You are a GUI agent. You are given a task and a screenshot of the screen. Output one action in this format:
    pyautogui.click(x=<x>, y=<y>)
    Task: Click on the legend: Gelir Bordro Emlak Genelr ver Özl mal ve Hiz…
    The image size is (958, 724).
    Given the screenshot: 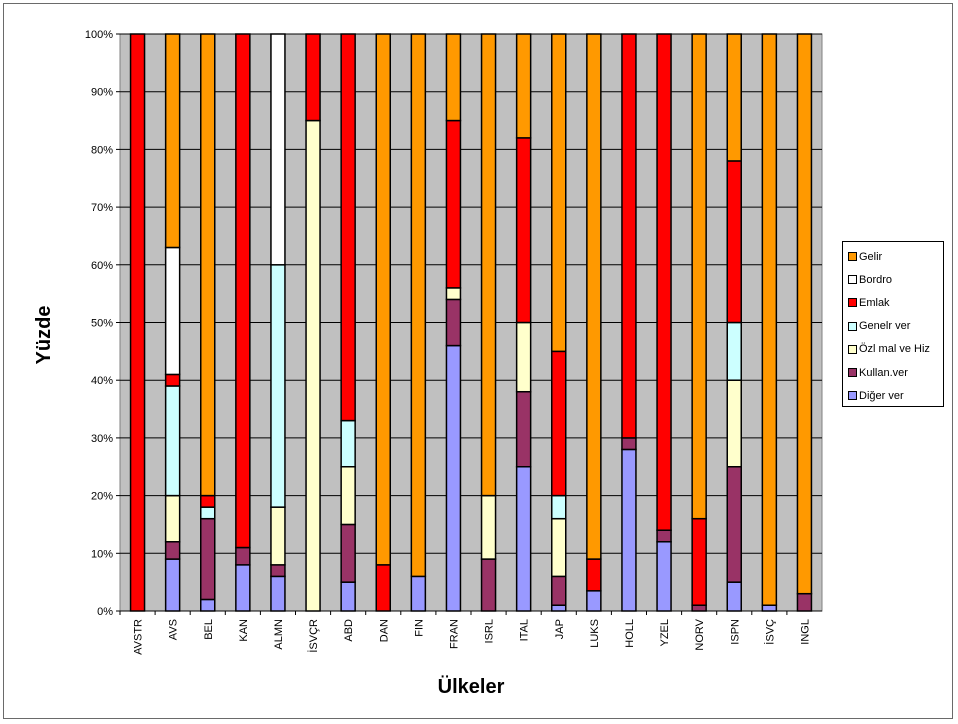 What is the action you would take?
    pyautogui.click(x=893, y=324)
    